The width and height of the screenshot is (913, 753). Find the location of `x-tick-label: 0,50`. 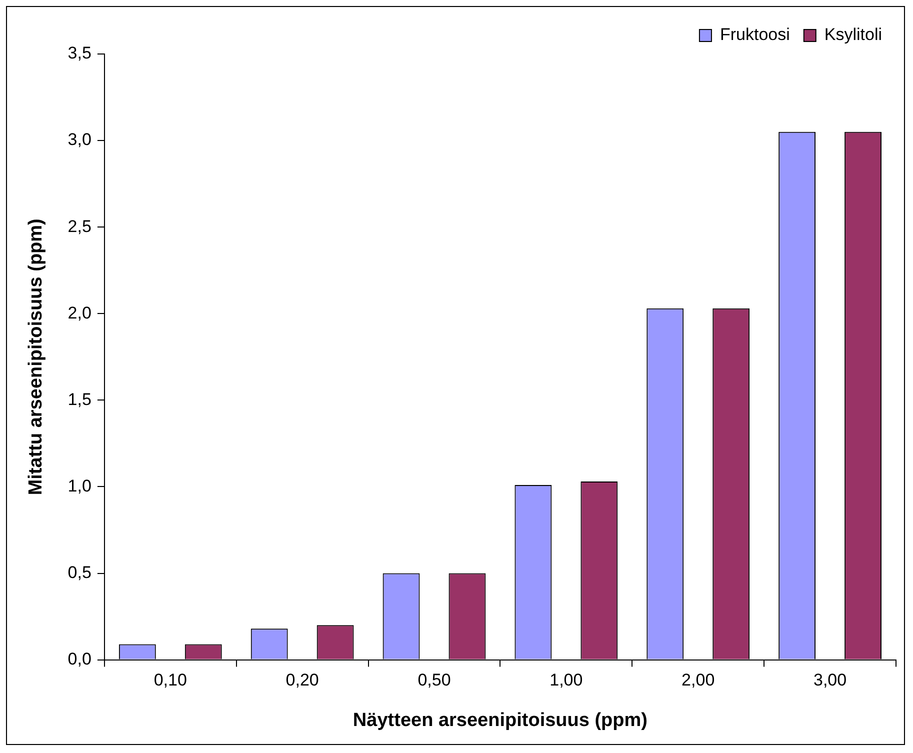

x-tick-label: 0,50 is located at coordinates (434, 680).